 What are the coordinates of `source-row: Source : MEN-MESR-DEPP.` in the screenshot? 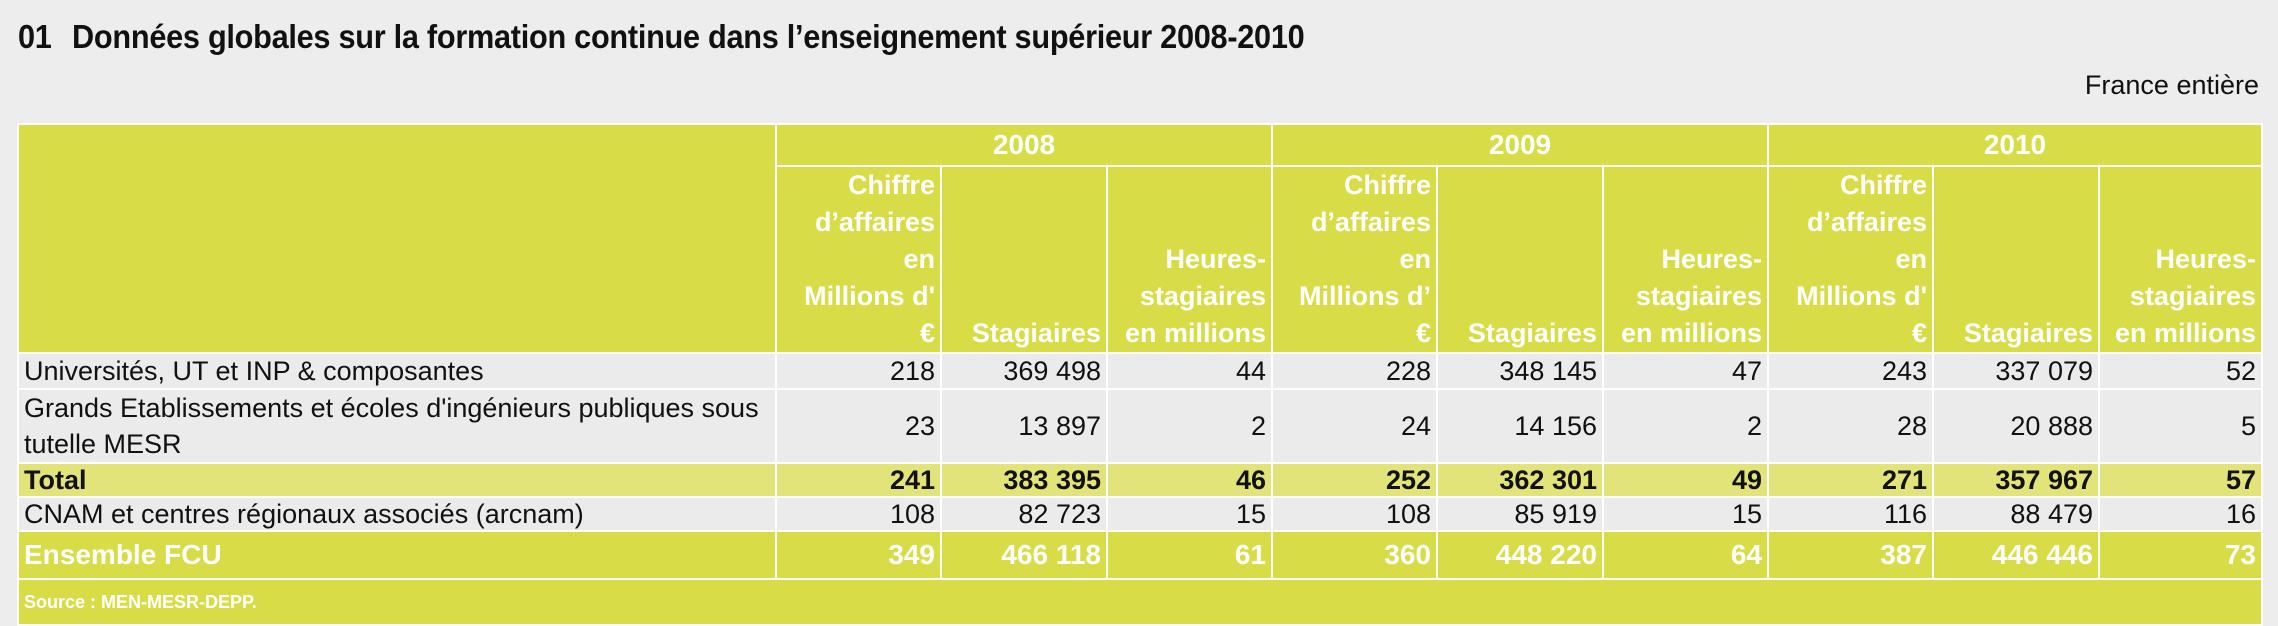 It's located at (1140, 602).